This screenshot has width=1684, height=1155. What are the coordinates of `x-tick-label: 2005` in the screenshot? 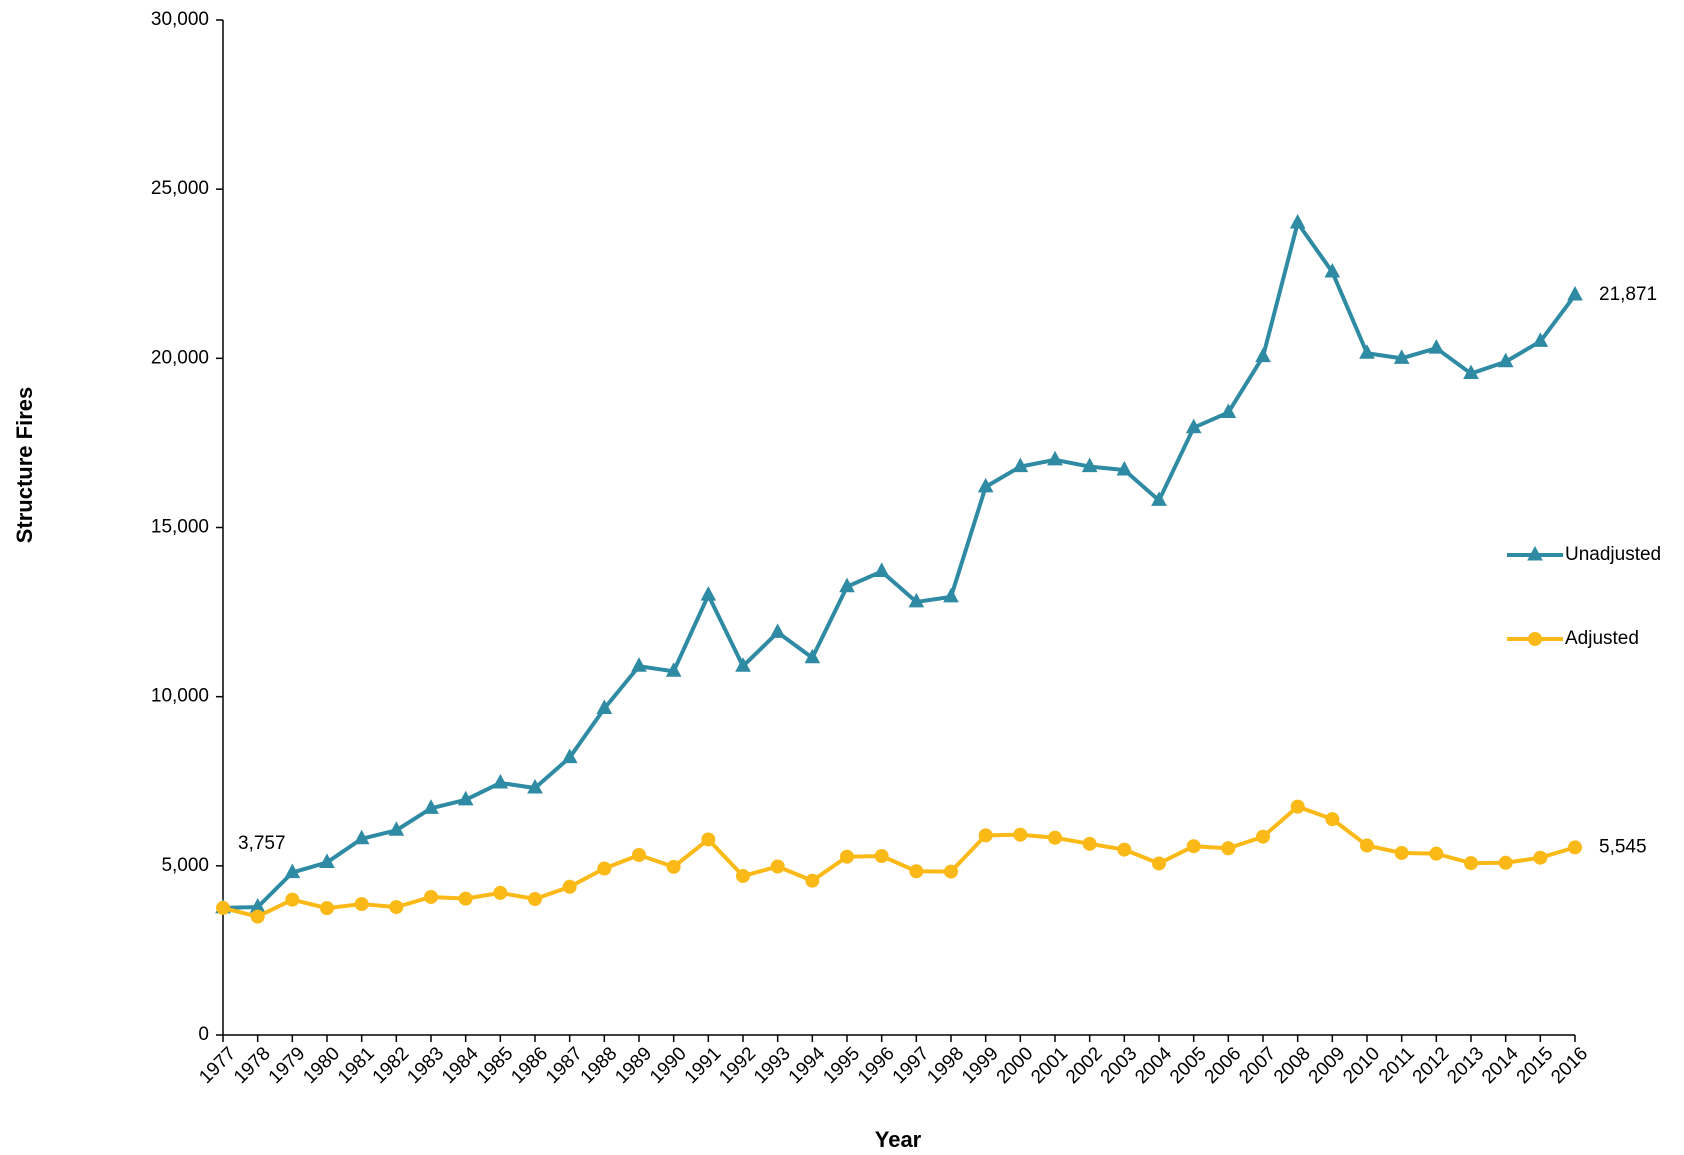 It's located at (1188, 1065).